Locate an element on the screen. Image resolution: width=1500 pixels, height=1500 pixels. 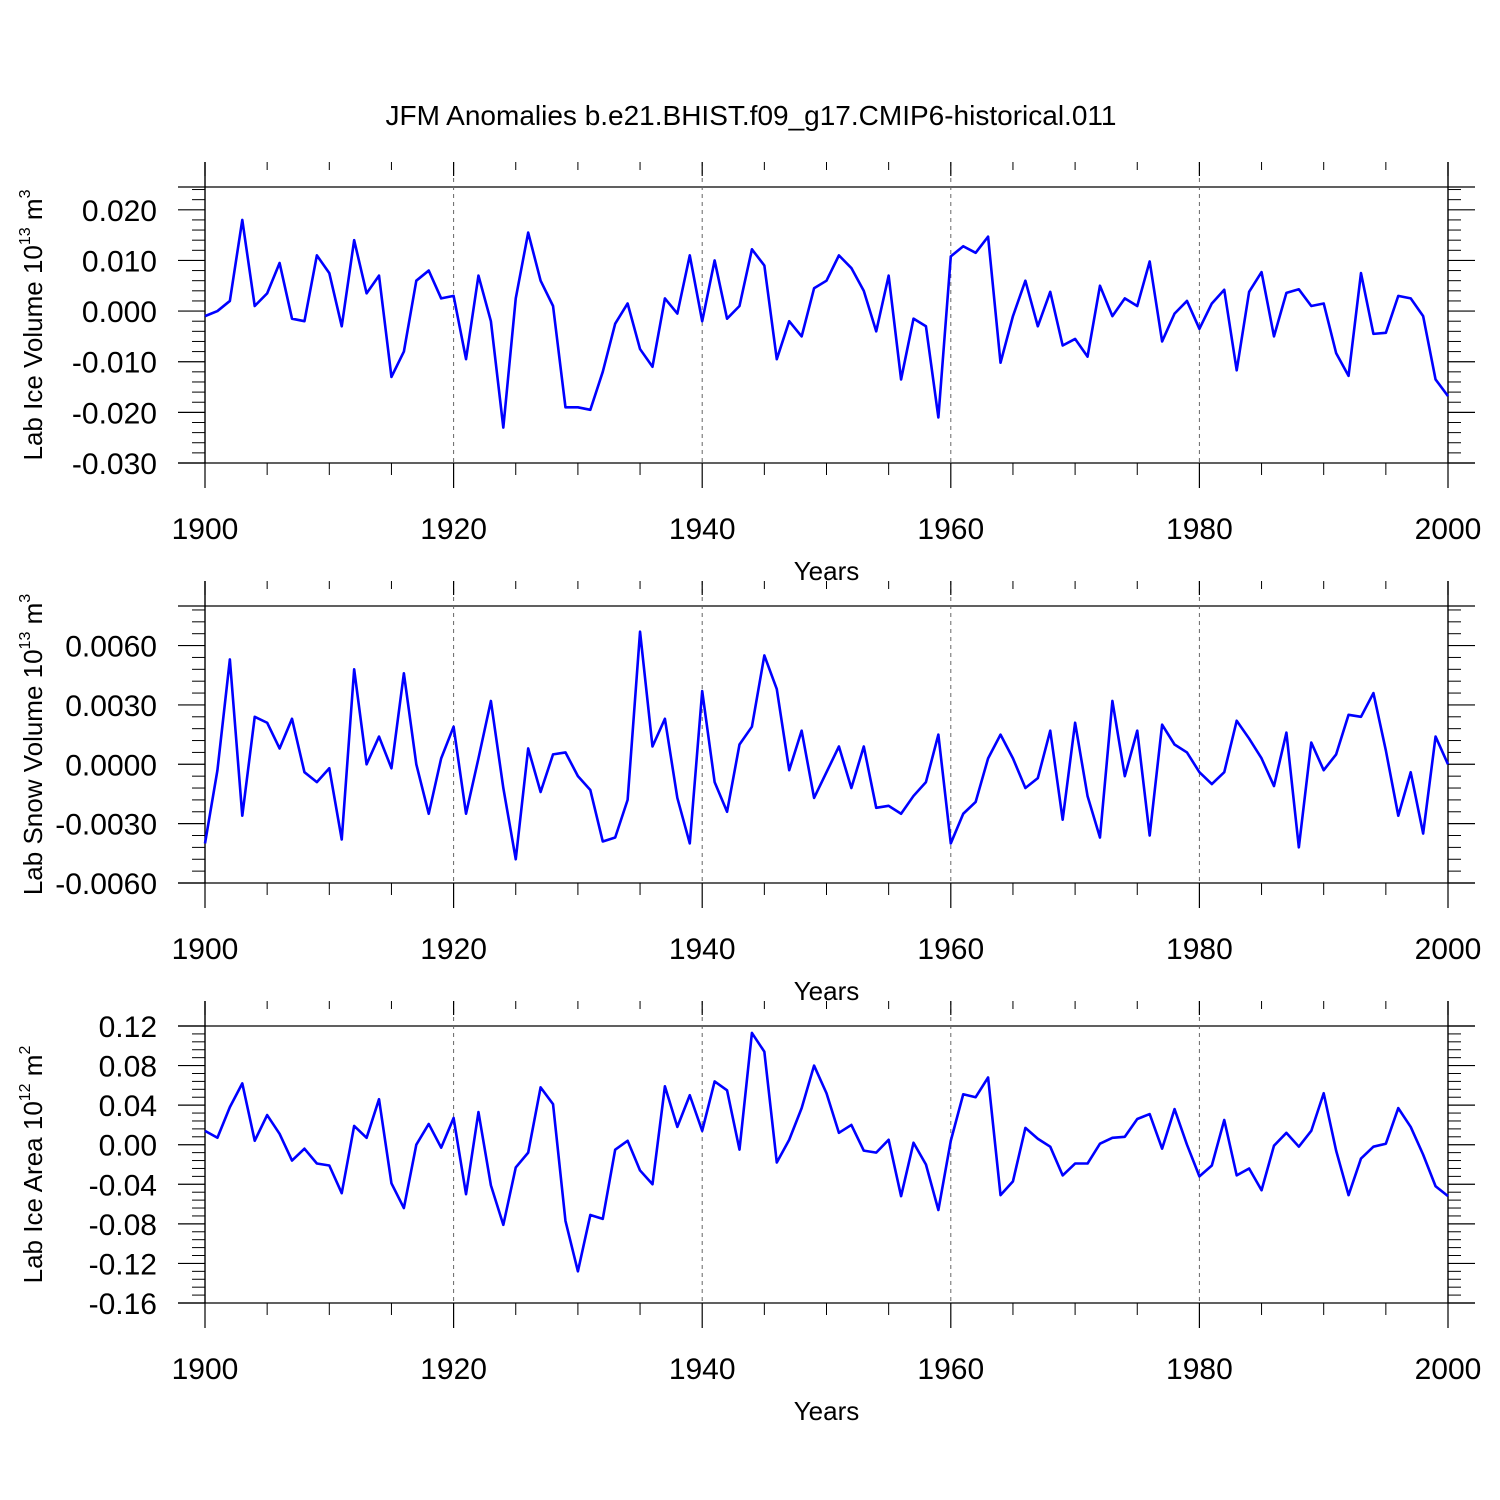
y-tick-label: 0.08 is located at coordinates (128, 1067).